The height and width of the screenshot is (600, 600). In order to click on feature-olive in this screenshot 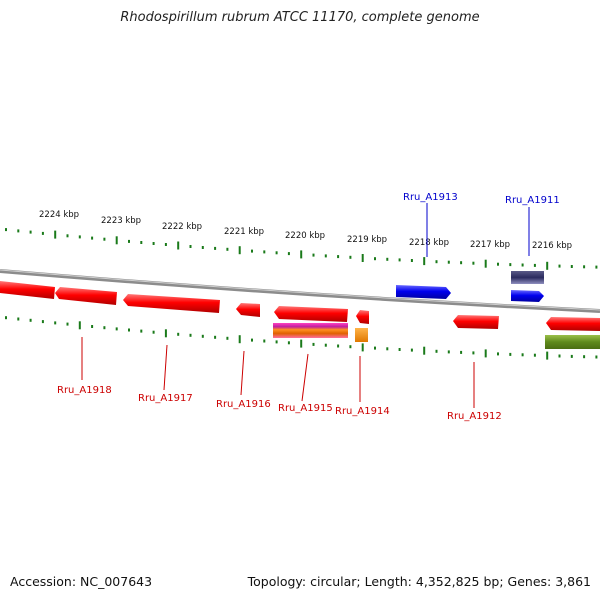, I will do `click(572, 342)`.